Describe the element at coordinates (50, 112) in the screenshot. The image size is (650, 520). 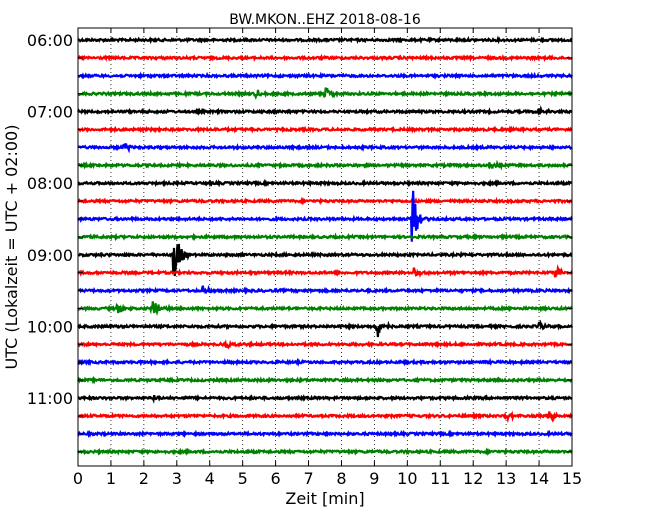
I see `y-tick-label: 07:00` at that location.